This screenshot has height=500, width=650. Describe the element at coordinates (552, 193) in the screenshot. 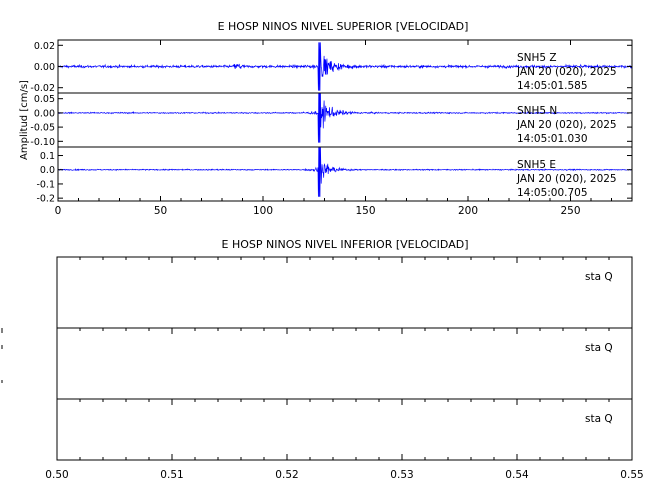

I see `time-label: 14:05:00.705` at that location.